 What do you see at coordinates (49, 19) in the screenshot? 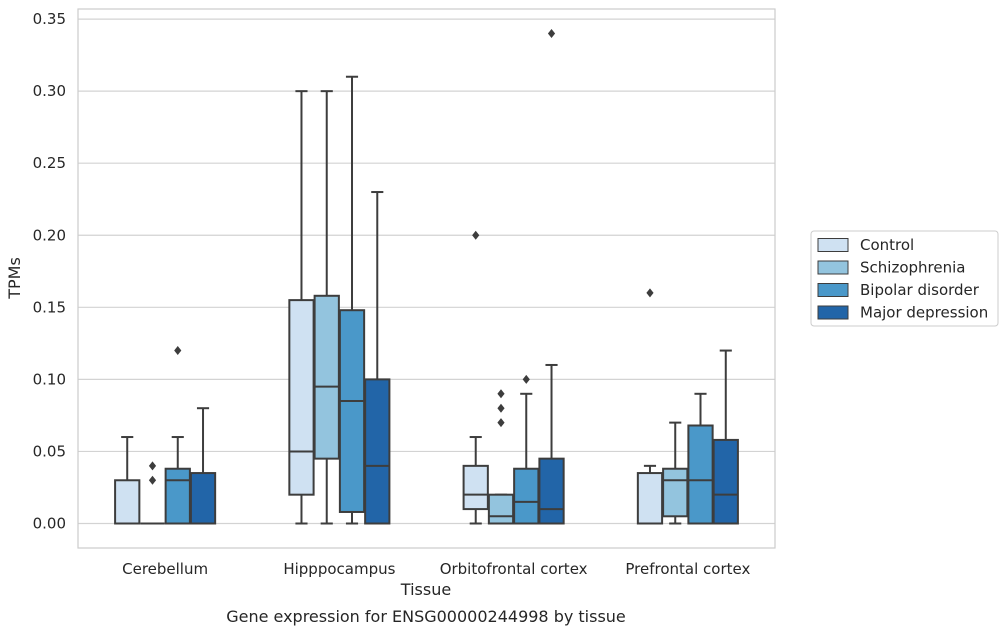
I see `y-tick-label: 0.35` at bounding box center [49, 19].